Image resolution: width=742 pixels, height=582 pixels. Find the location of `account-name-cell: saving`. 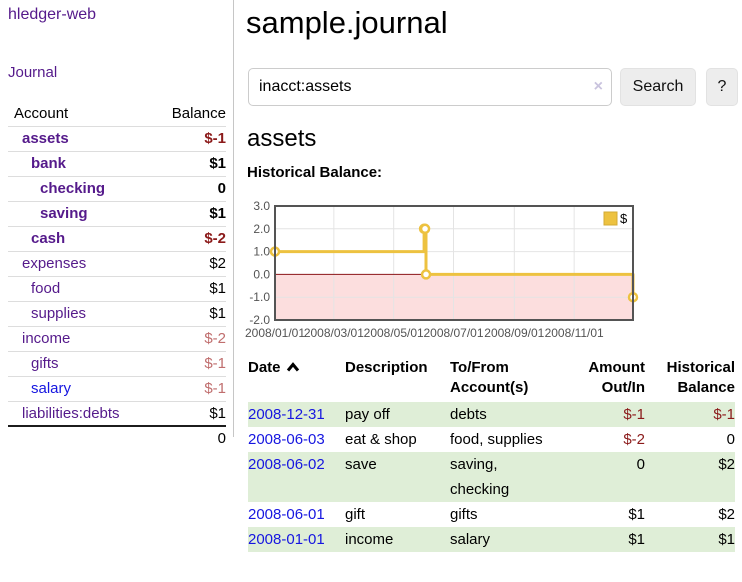

account-name-cell: saving is located at coordinates (81, 213).